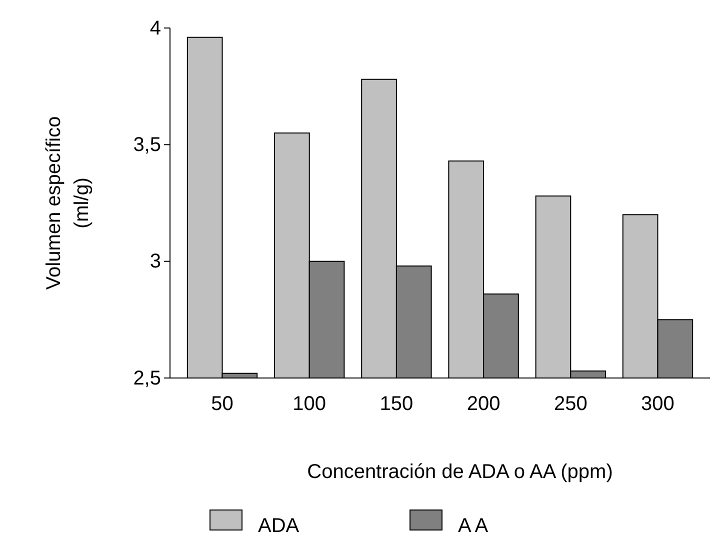 This screenshot has height=558, width=722. I want to click on x-tick-label: 150, so click(397, 404).